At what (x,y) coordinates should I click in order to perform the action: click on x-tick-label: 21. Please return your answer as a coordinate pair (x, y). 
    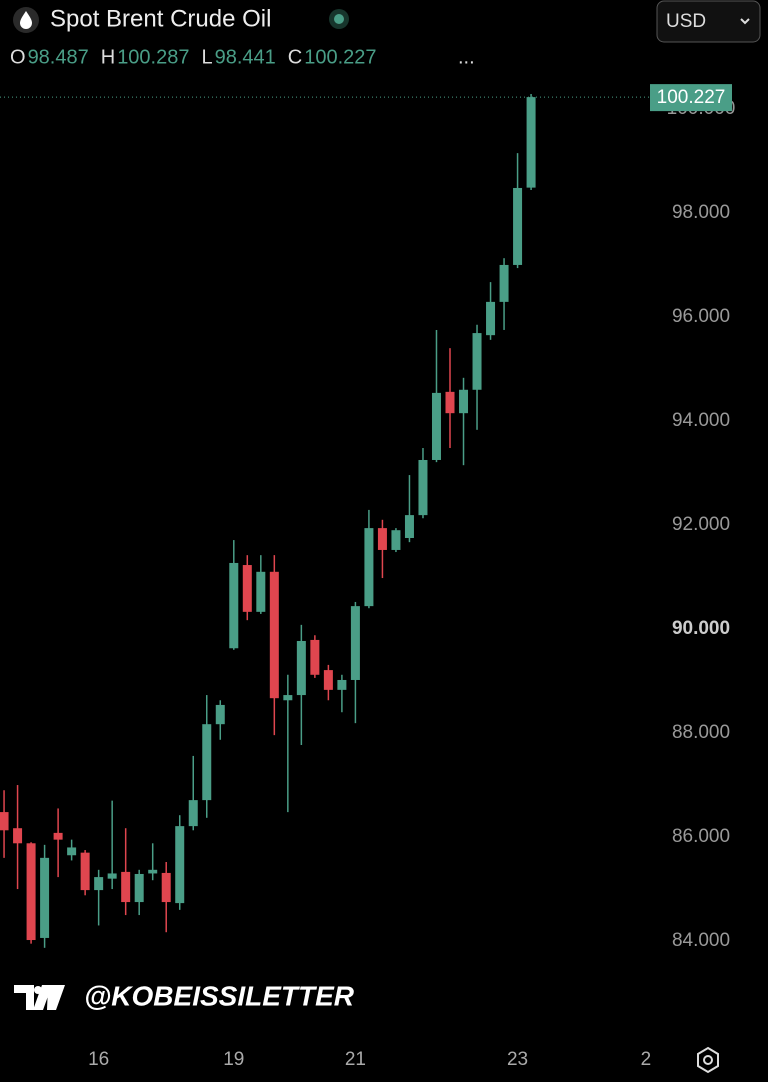
    Looking at the image, I should click on (355, 1059).